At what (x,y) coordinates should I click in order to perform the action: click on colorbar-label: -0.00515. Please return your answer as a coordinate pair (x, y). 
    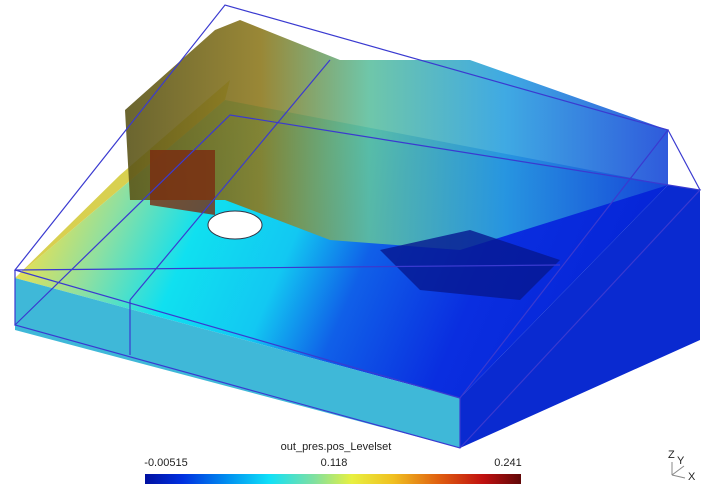
    Looking at the image, I should click on (165, 463).